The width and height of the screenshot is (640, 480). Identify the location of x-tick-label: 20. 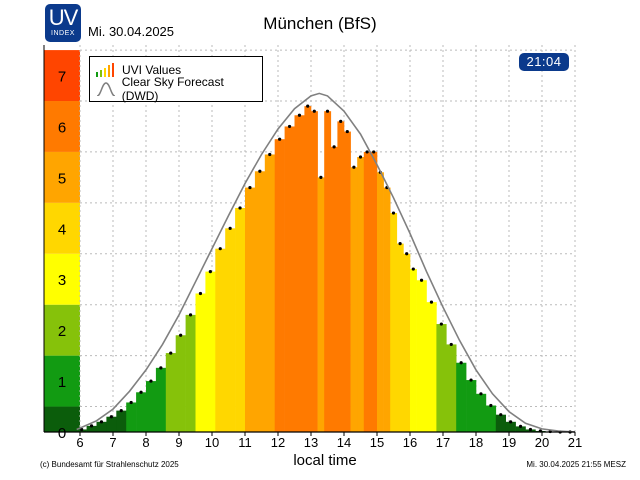
(542, 442).